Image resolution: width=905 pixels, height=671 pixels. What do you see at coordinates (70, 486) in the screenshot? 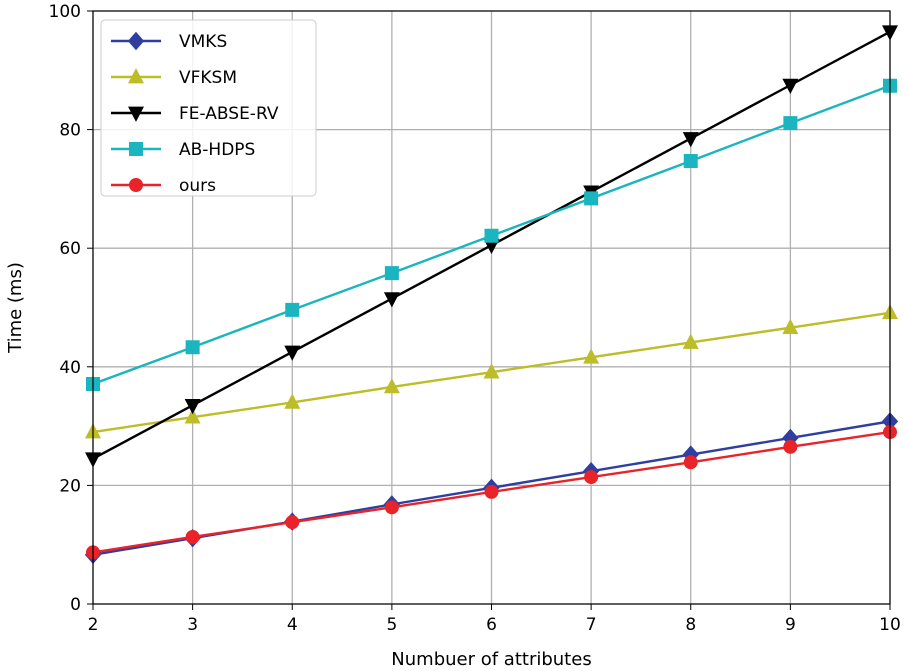
I see `y-tick-label: 20` at bounding box center [70, 486].